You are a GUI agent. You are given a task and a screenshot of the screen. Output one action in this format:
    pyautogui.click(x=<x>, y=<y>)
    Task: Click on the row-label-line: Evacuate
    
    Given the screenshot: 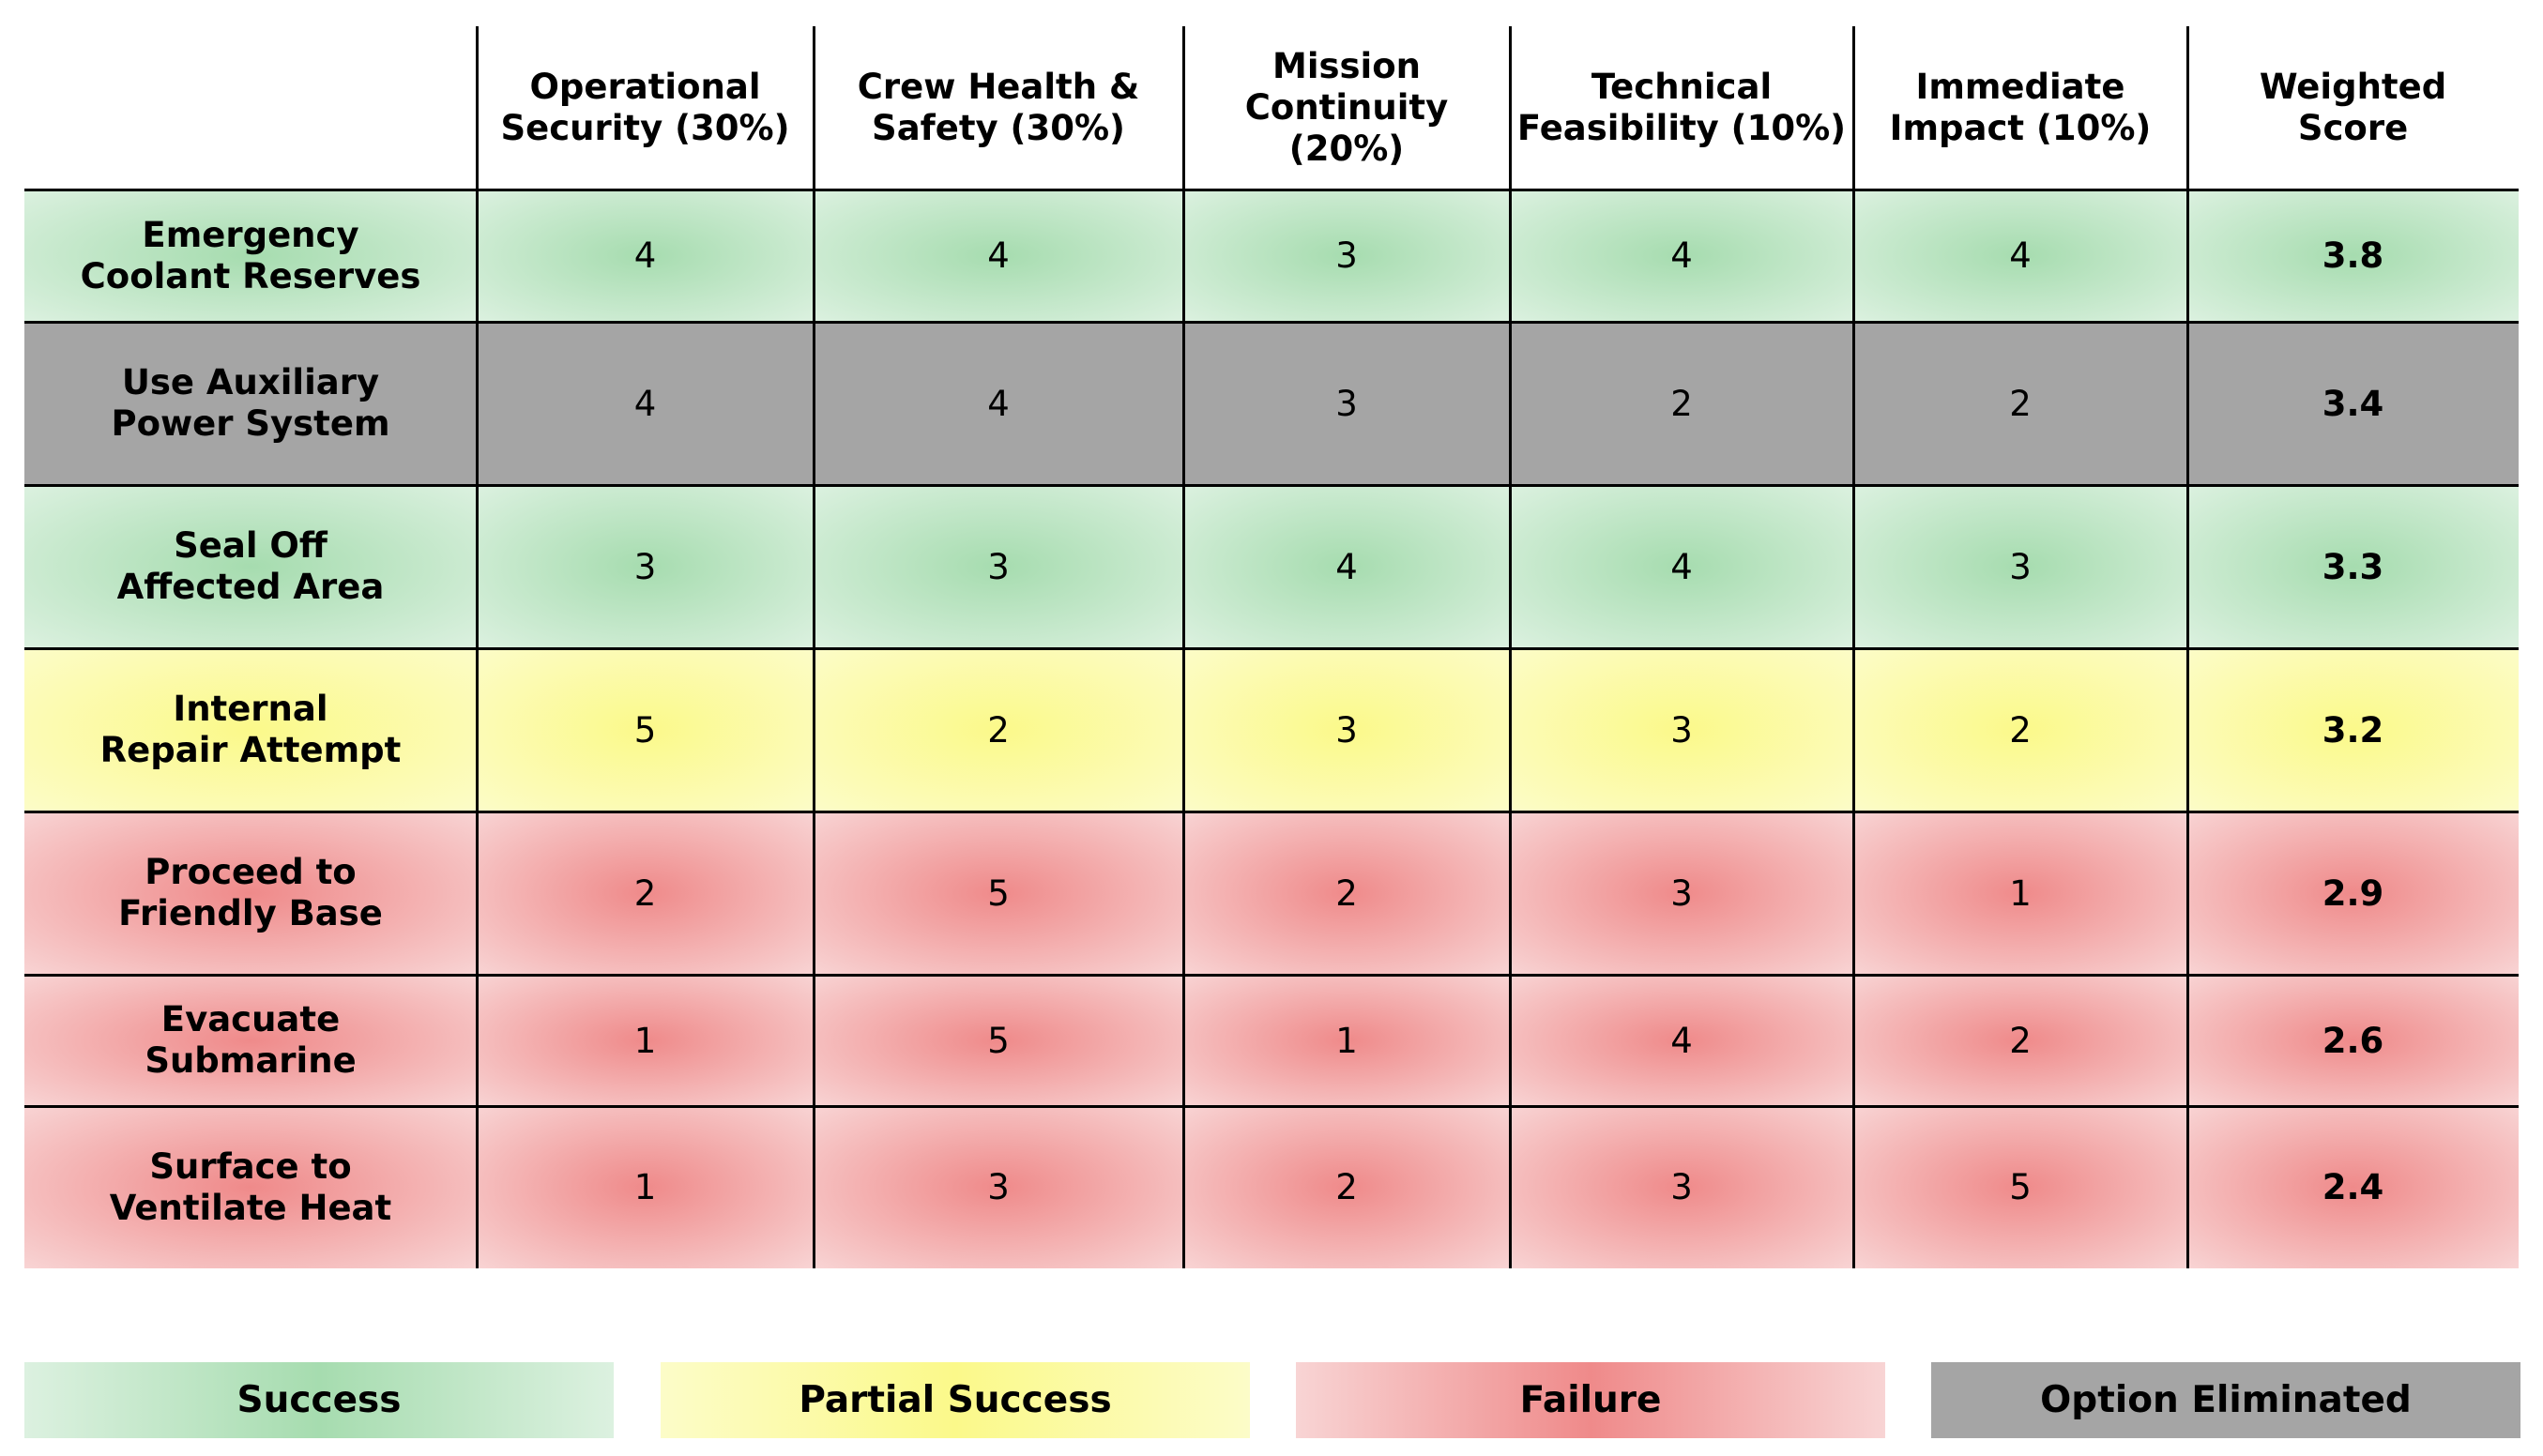 What is the action you would take?
    pyautogui.click(x=251, y=1019)
    